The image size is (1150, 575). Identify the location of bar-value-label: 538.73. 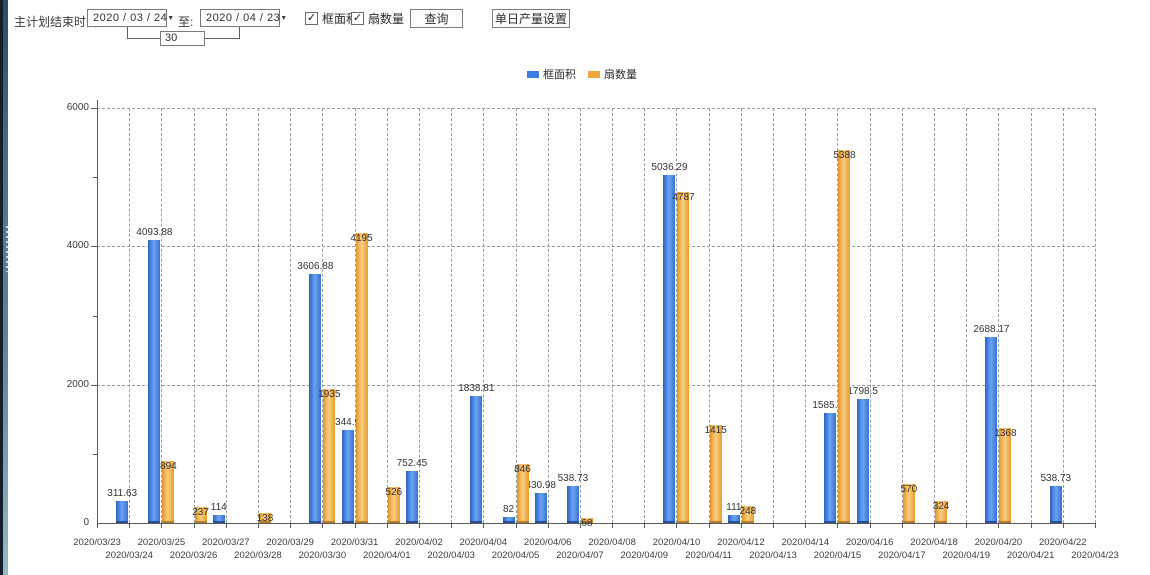
(1056, 478).